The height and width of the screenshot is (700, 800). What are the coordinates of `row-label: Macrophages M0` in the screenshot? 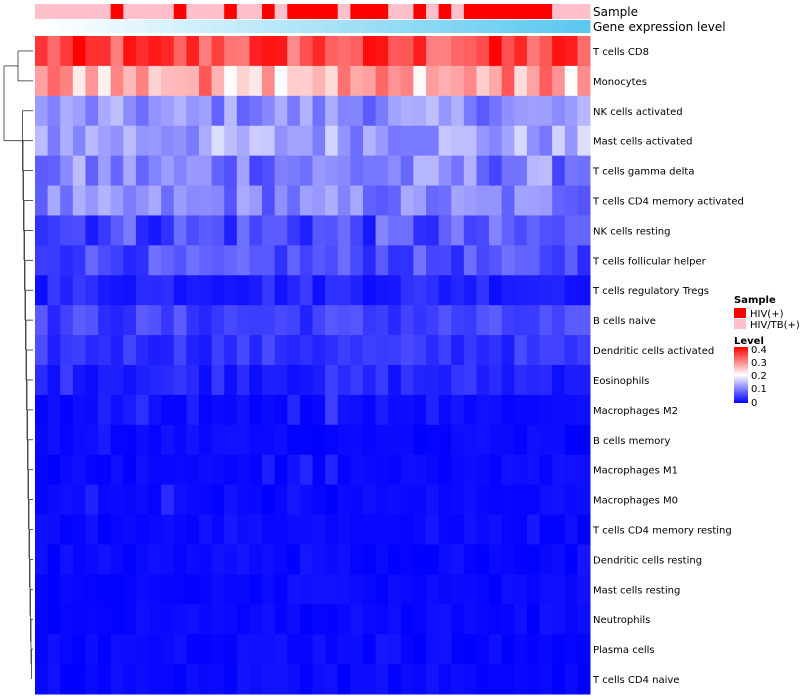 It's located at (635, 501).